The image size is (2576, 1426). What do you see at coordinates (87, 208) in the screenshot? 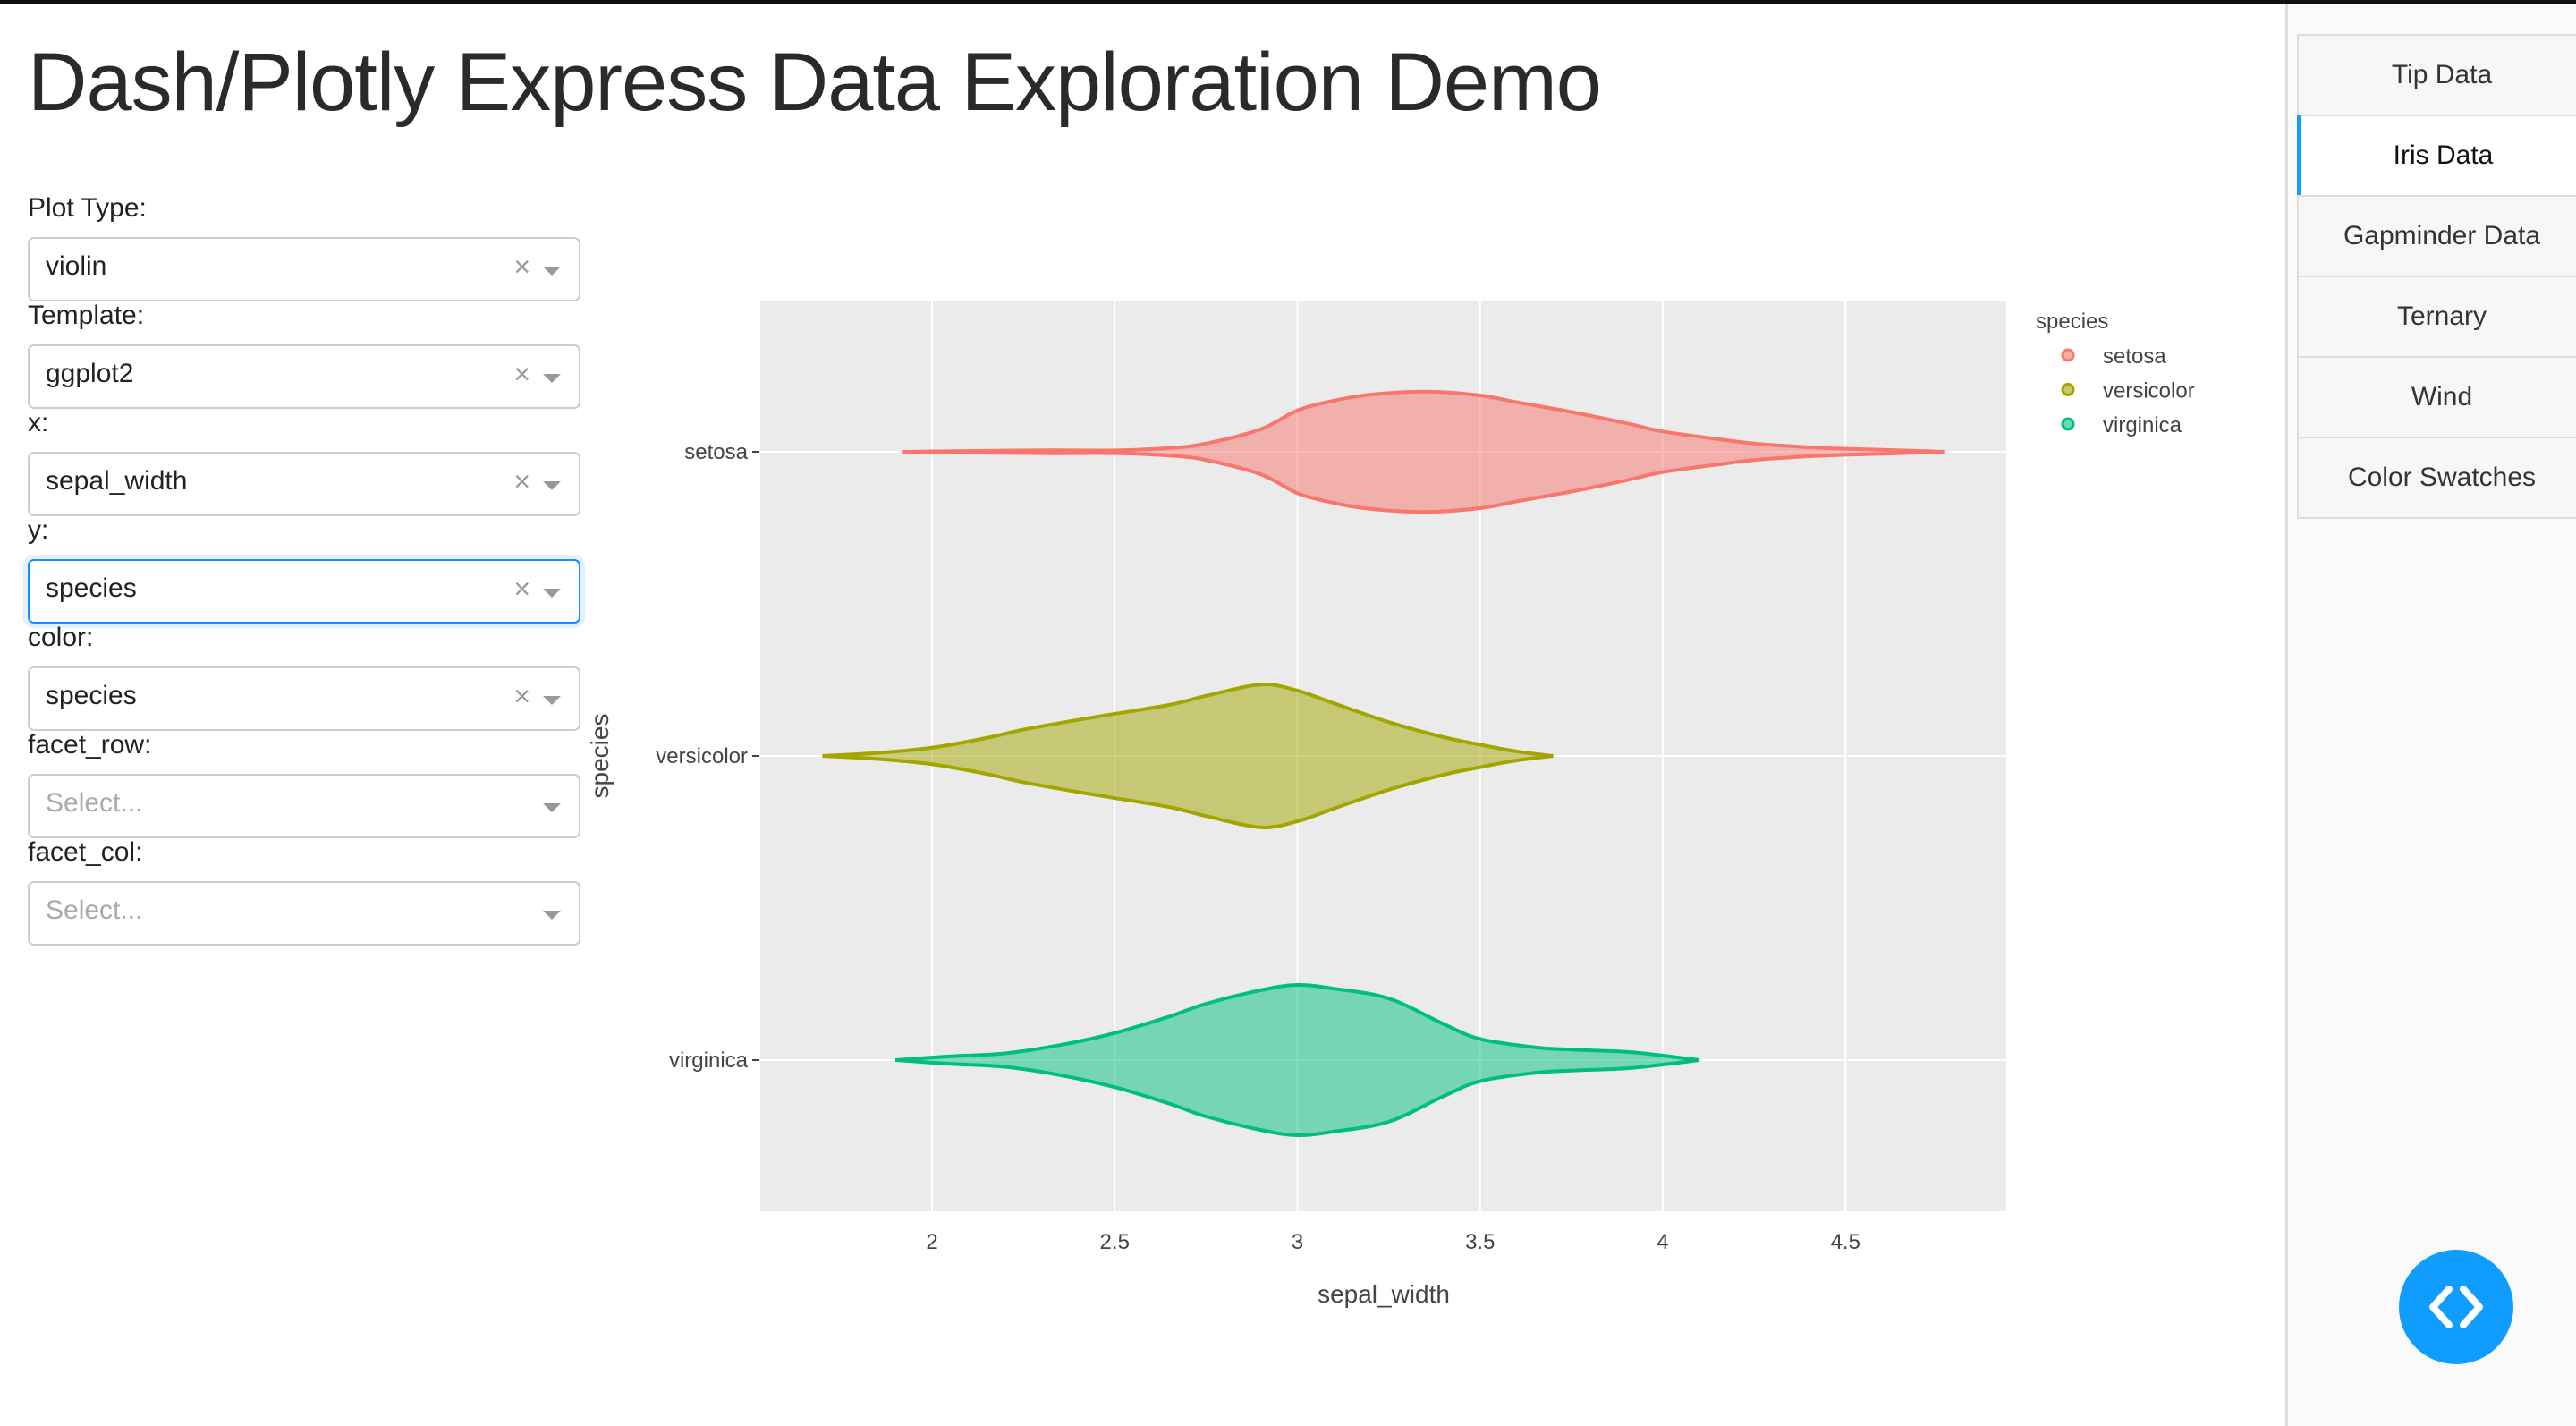
I see `control-label: Plot Type:` at bounding box center [87, 208].